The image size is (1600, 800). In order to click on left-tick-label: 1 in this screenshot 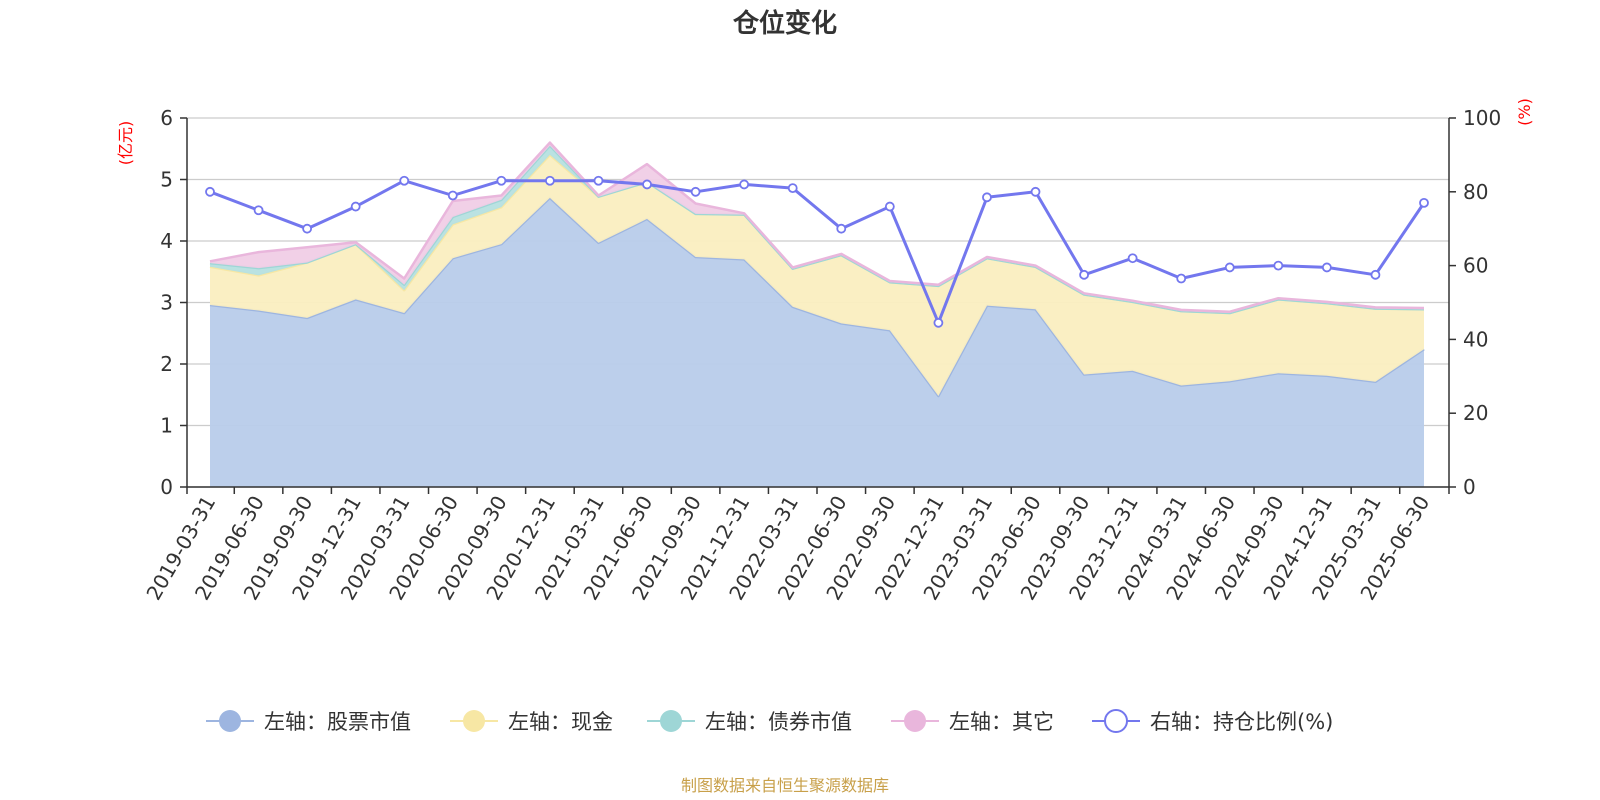, I will do `click(166, 426)`.